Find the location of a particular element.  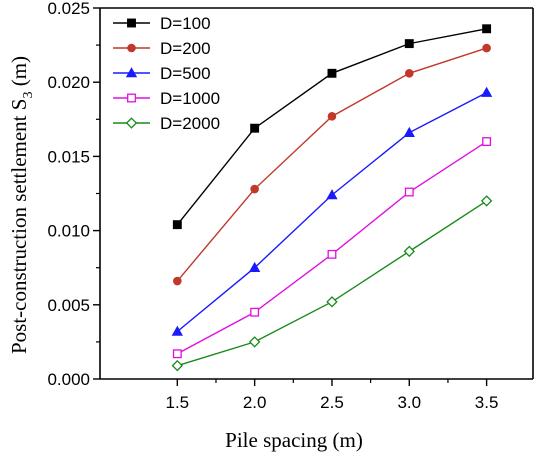

legend-label: D=100 is located at coordinates (185, 23).